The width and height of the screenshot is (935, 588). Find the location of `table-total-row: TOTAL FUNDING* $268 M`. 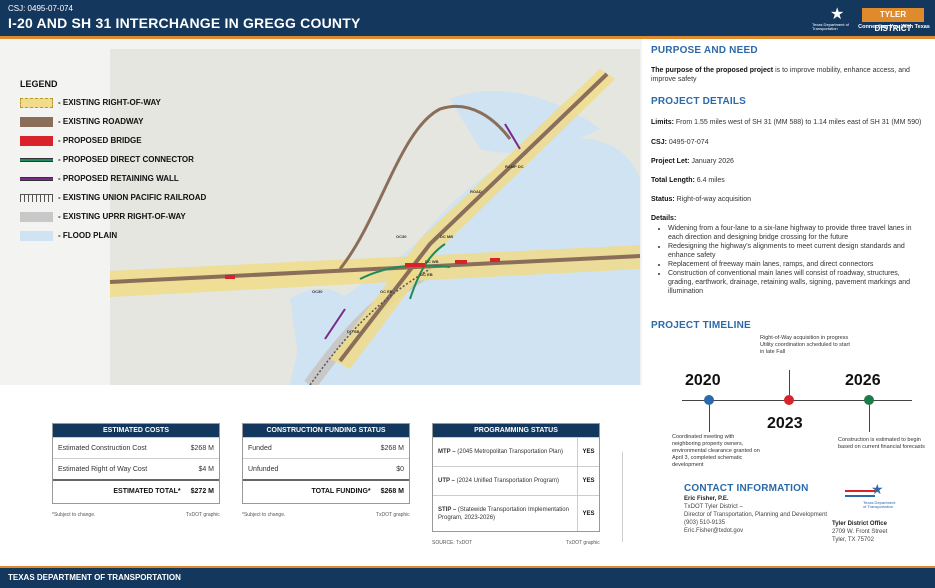

table-total-row: TOTAL FUNDING* $268 M is located at coordinates (326, 490).